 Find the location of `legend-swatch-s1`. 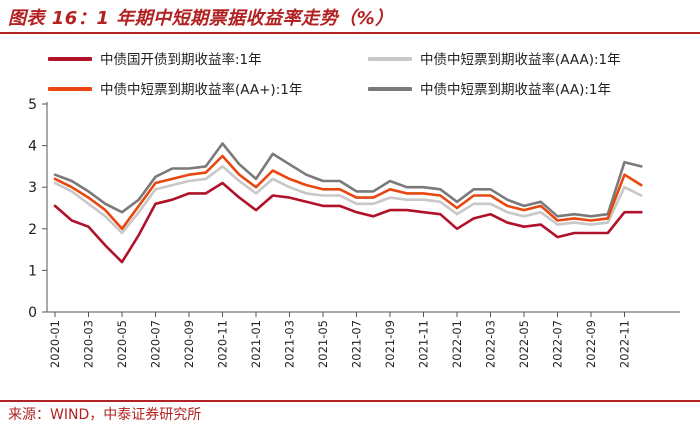

legend-swatch-s1 is located at coordinates (70, 59).